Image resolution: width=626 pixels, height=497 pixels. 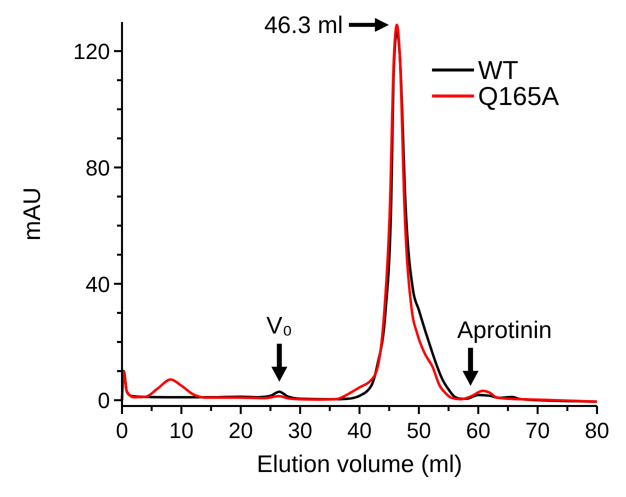 I want to click on x-tick-label: 40, so click(x=359, y=430).